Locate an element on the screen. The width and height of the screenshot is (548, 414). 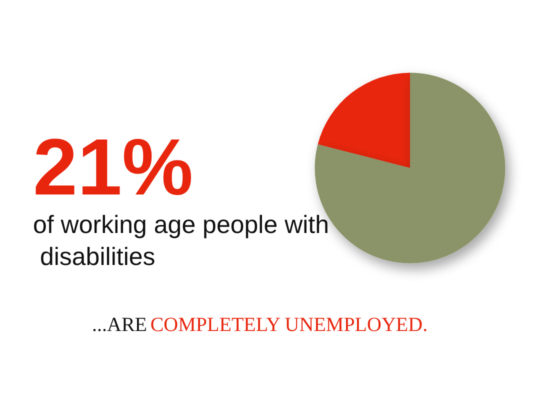
text: of working age people with disabilities is located at coordinates (181, 241).